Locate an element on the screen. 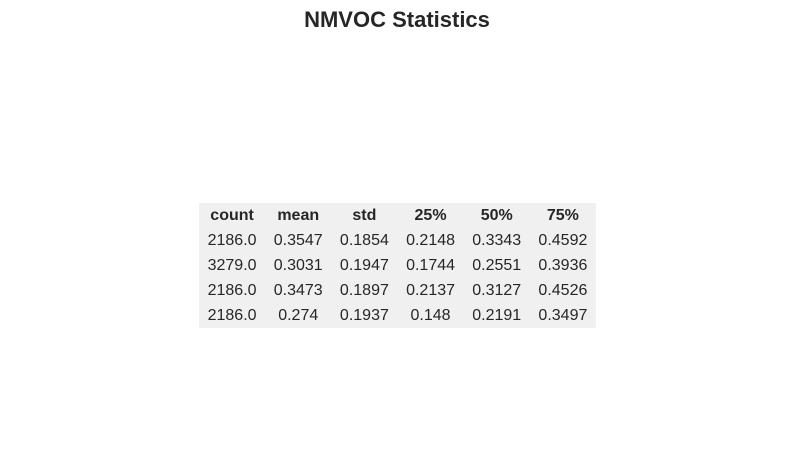 This screenshot has height=469, width=794. table-cell: 0.2551 is located at coordinates (497, 265).